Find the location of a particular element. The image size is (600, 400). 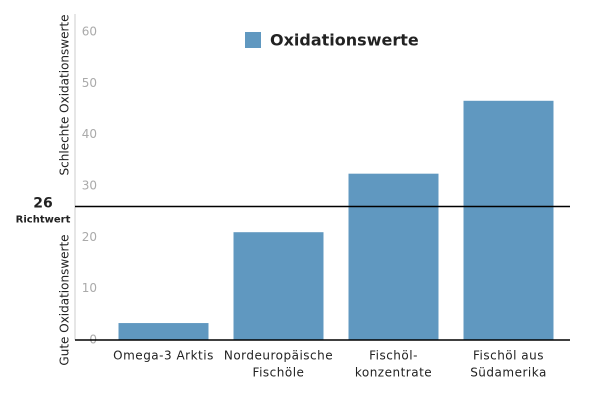

x-tick-label: Nordeuropäische is located at coordinates (278, 356).